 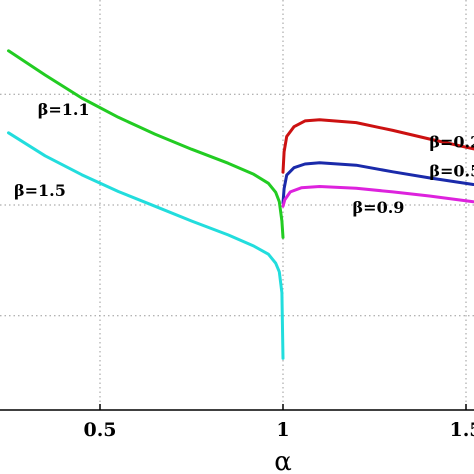 What do you see at coordinates (461, 430) in the screenshot?
I see `x-tick-label-2: 1.5` at bounding box center [461, 430].